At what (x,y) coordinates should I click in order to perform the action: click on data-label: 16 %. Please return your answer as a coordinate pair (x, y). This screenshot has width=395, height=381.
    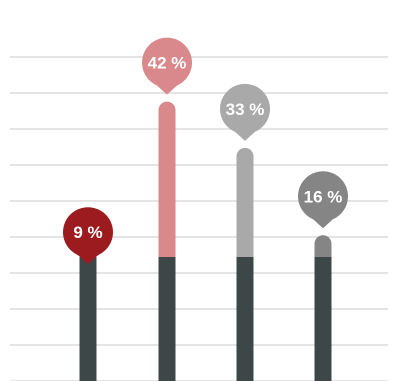
    Looking at the image, I should click on (323, 196).